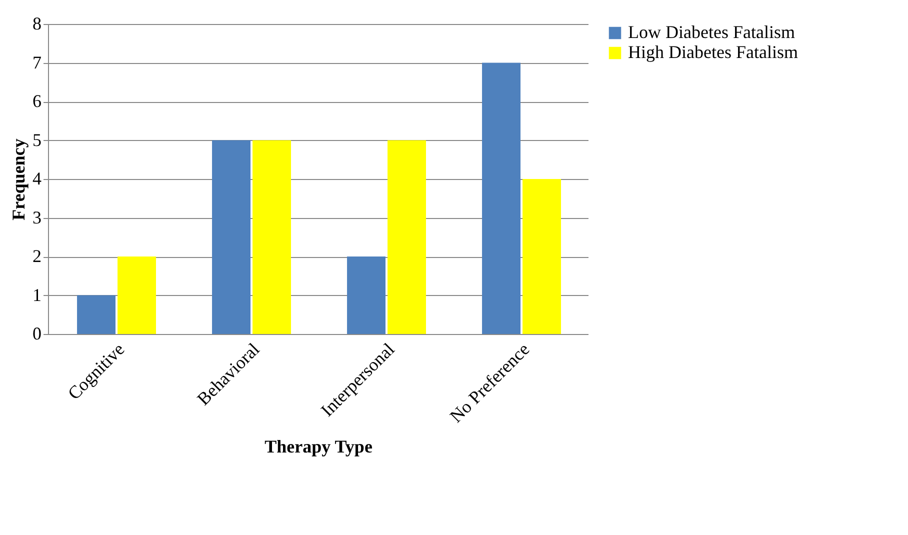  Describe the element at coordinates (37, 256) in the screenshot. I see `y-tick-label: 2` at that location.